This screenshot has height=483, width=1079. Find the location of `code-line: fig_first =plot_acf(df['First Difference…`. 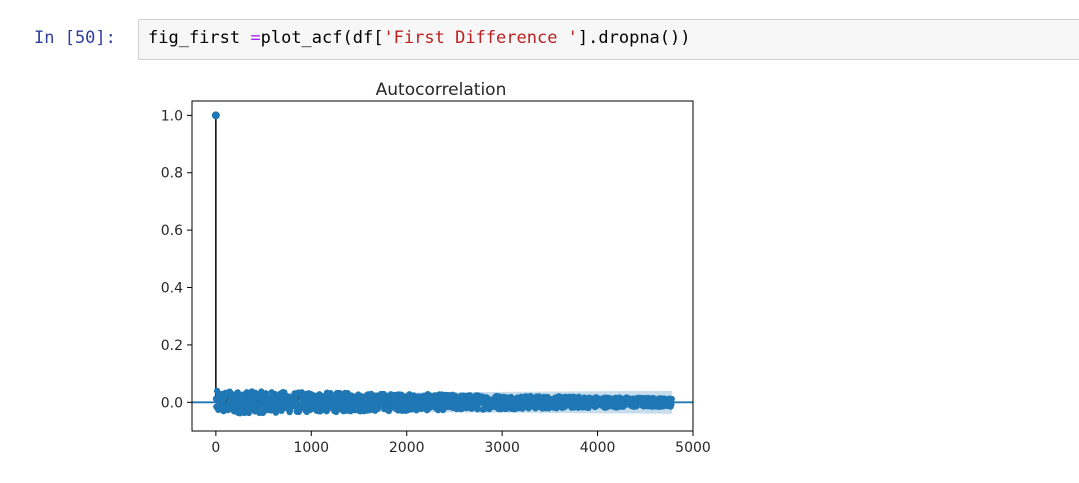

code-line: fig_first =plot_acf(df['First Difference… is located at coordinates (419, 38).